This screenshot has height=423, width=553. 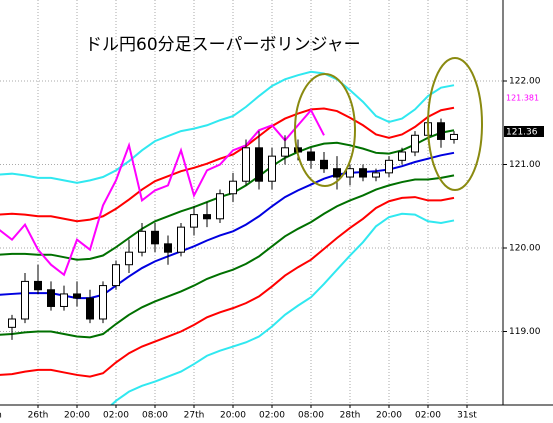 I want to click on y-tick-label: 120.00, so click(x=525, y=249).